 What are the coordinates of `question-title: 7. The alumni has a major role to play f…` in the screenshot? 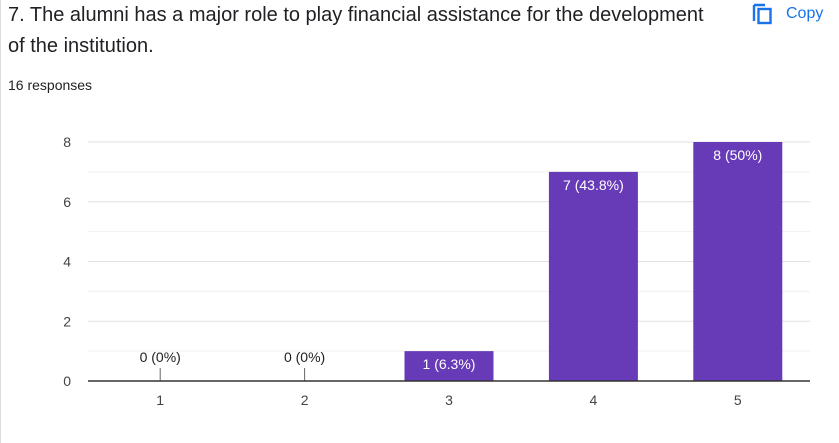 It's located at (356, 30).